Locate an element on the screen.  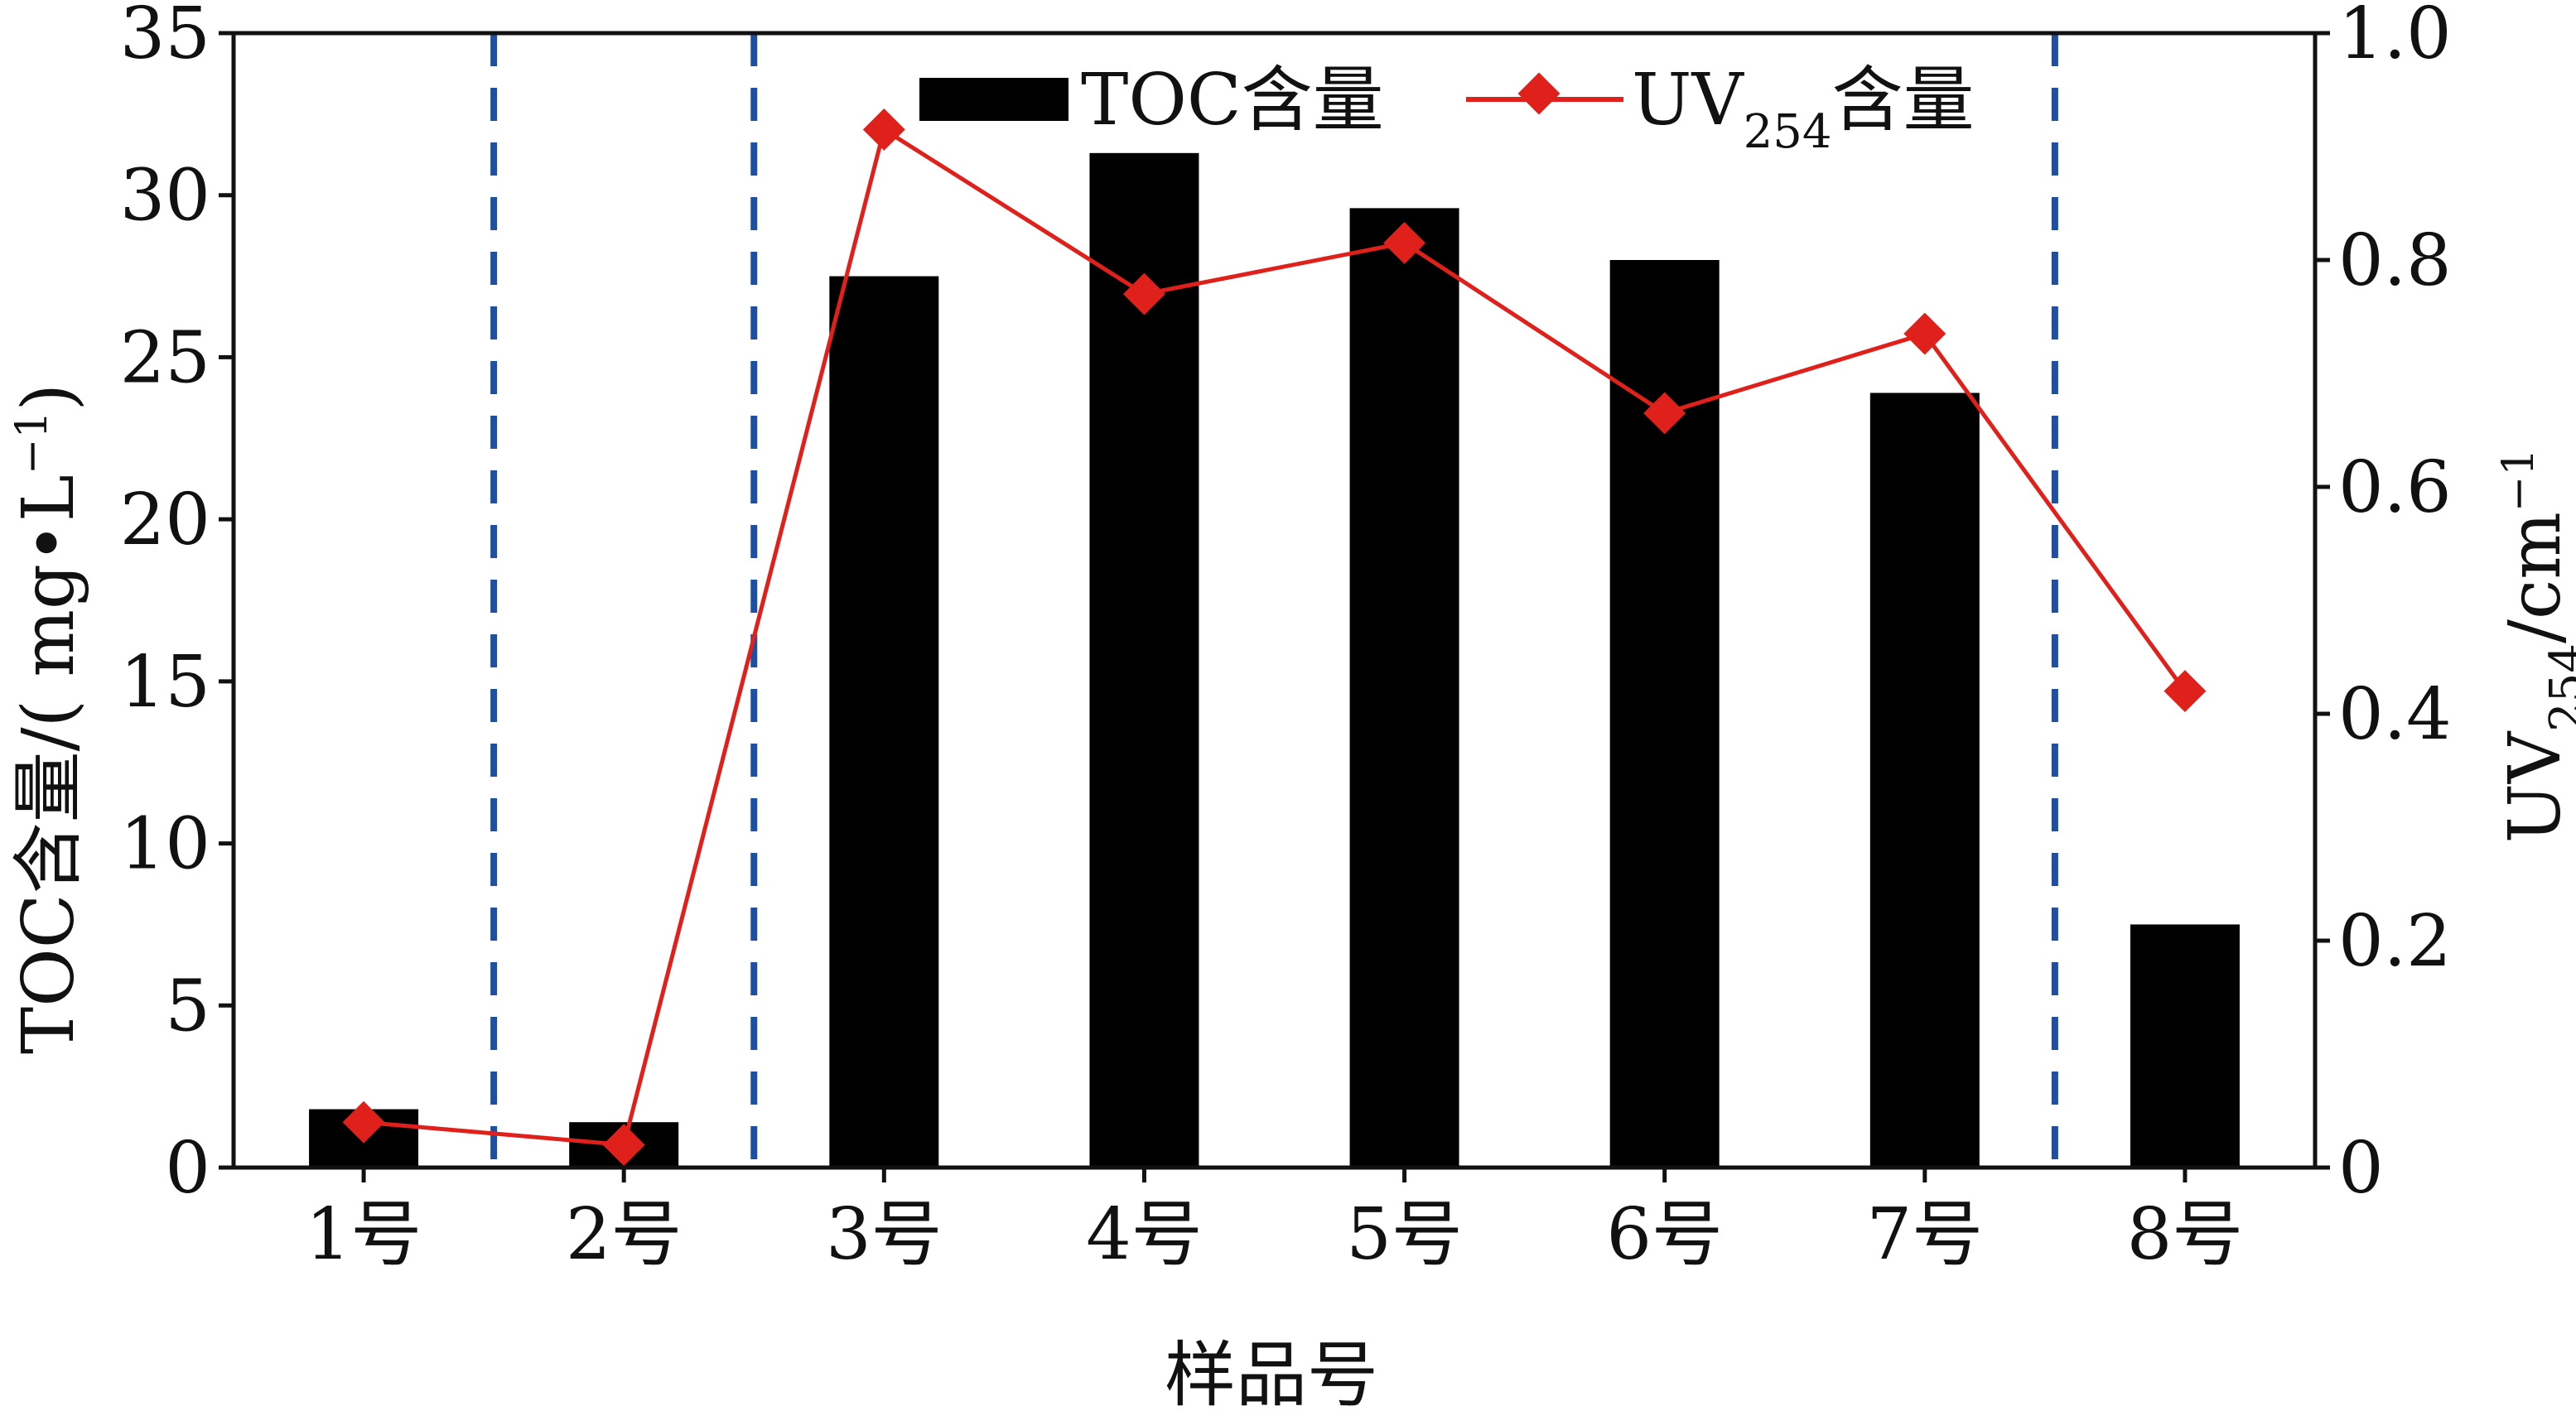
legend-line-marker is located at coordinates (1539, 93).